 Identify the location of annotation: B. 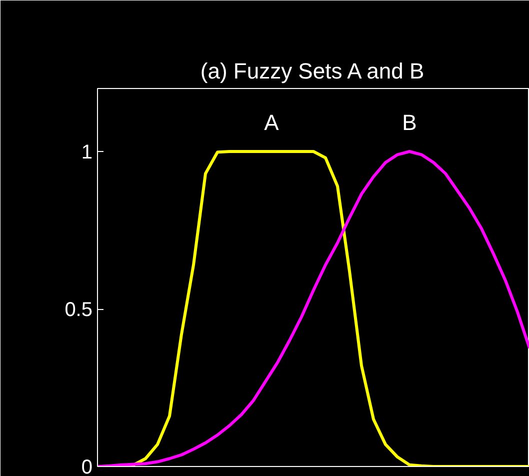
(409, 123).